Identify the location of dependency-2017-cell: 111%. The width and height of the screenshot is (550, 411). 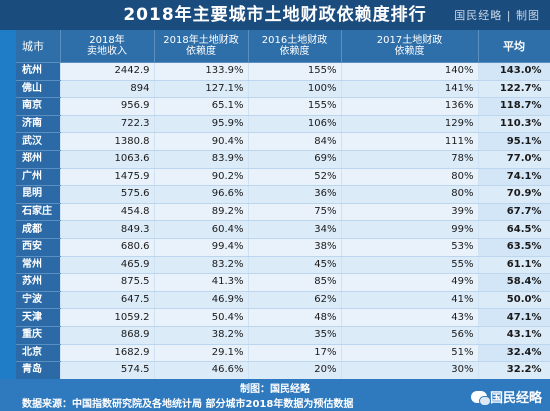
(410, 141).